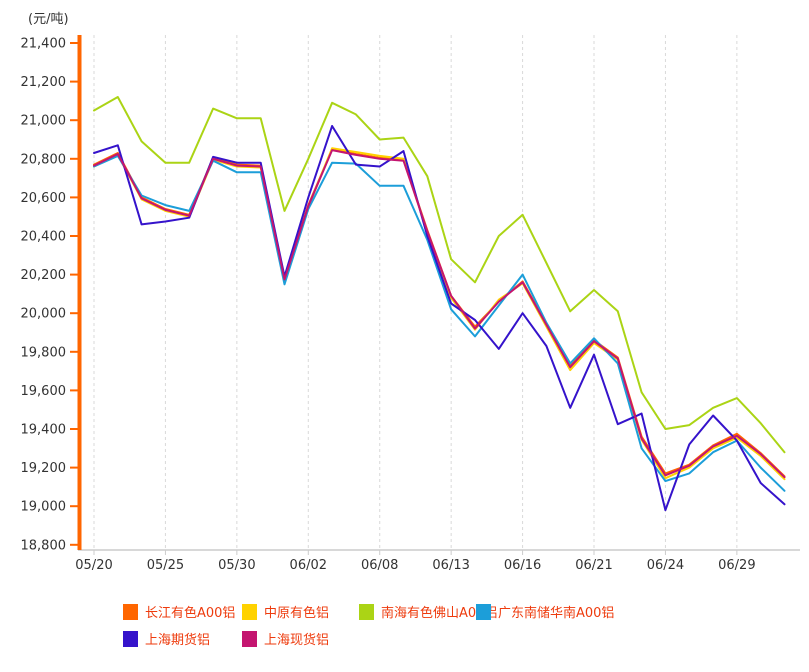  Describe the element at coordinates (44, 352) in the screenshot. I see `y-tick-label: 19,800` at that location.